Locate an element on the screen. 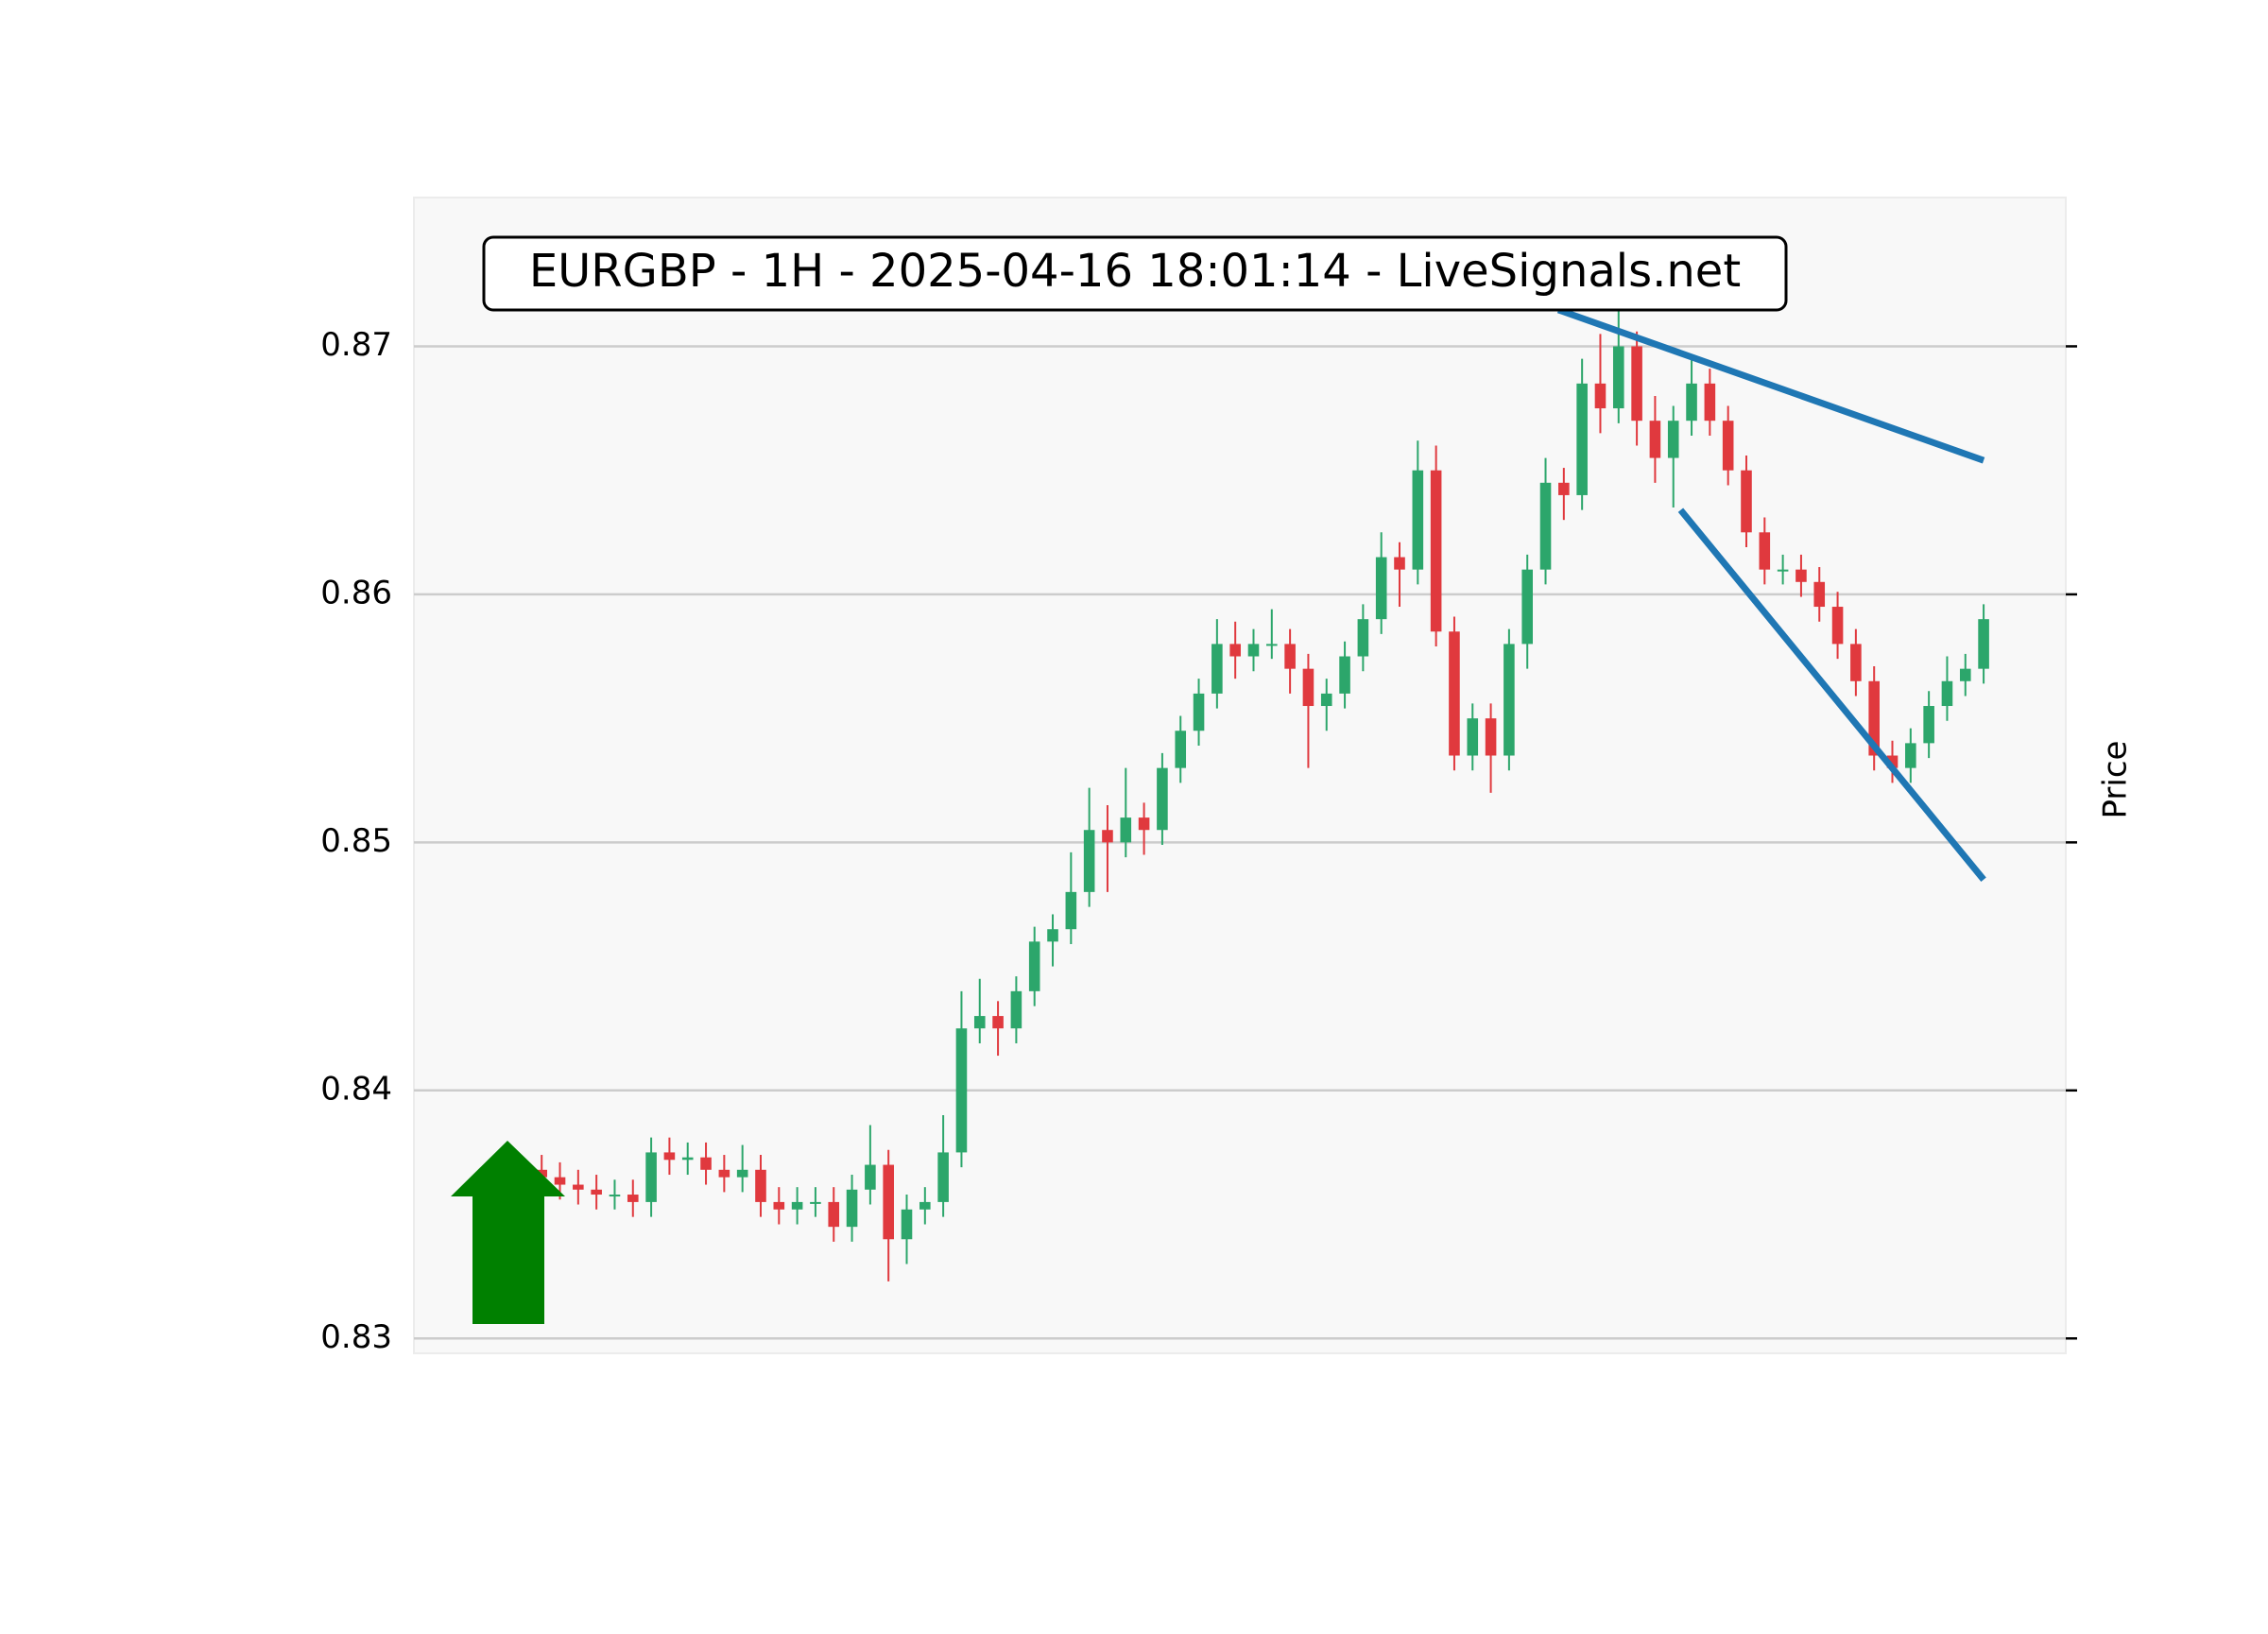 The image size is (2268, 1634). y-tick-label: 0.84 is located at coordinates (356, 1089).